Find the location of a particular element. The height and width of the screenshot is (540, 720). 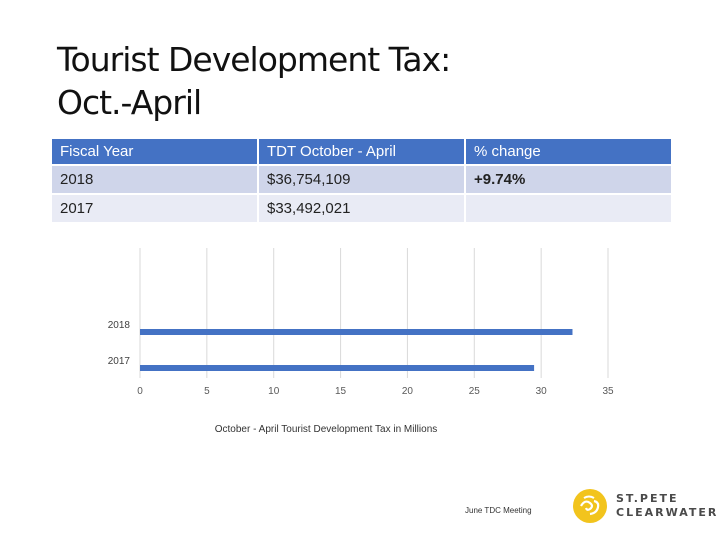

x-tick-label: 35 is located at coordinates (608, 391).